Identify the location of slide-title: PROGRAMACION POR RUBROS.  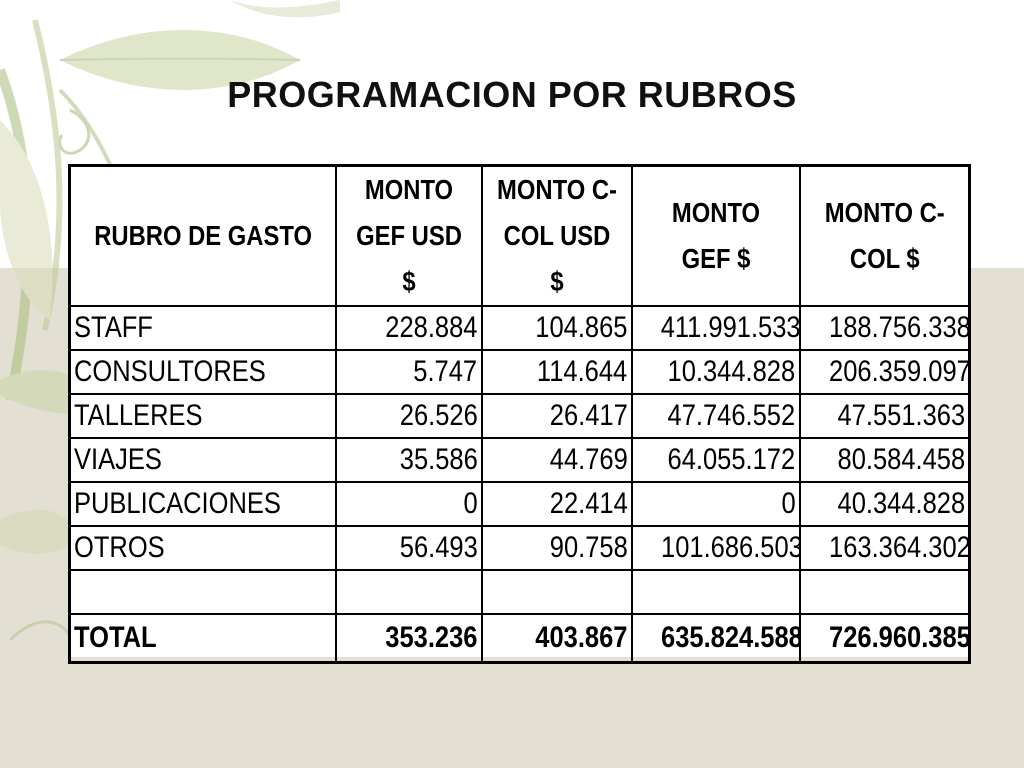
(512, 94).